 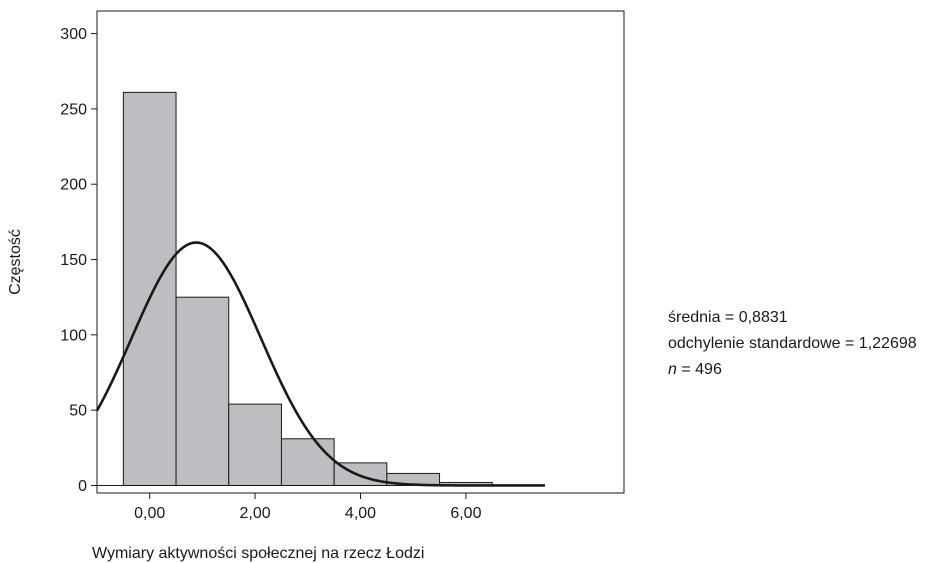 I want to click on x-tick-label: 0,00, so click(x=149, y=513).